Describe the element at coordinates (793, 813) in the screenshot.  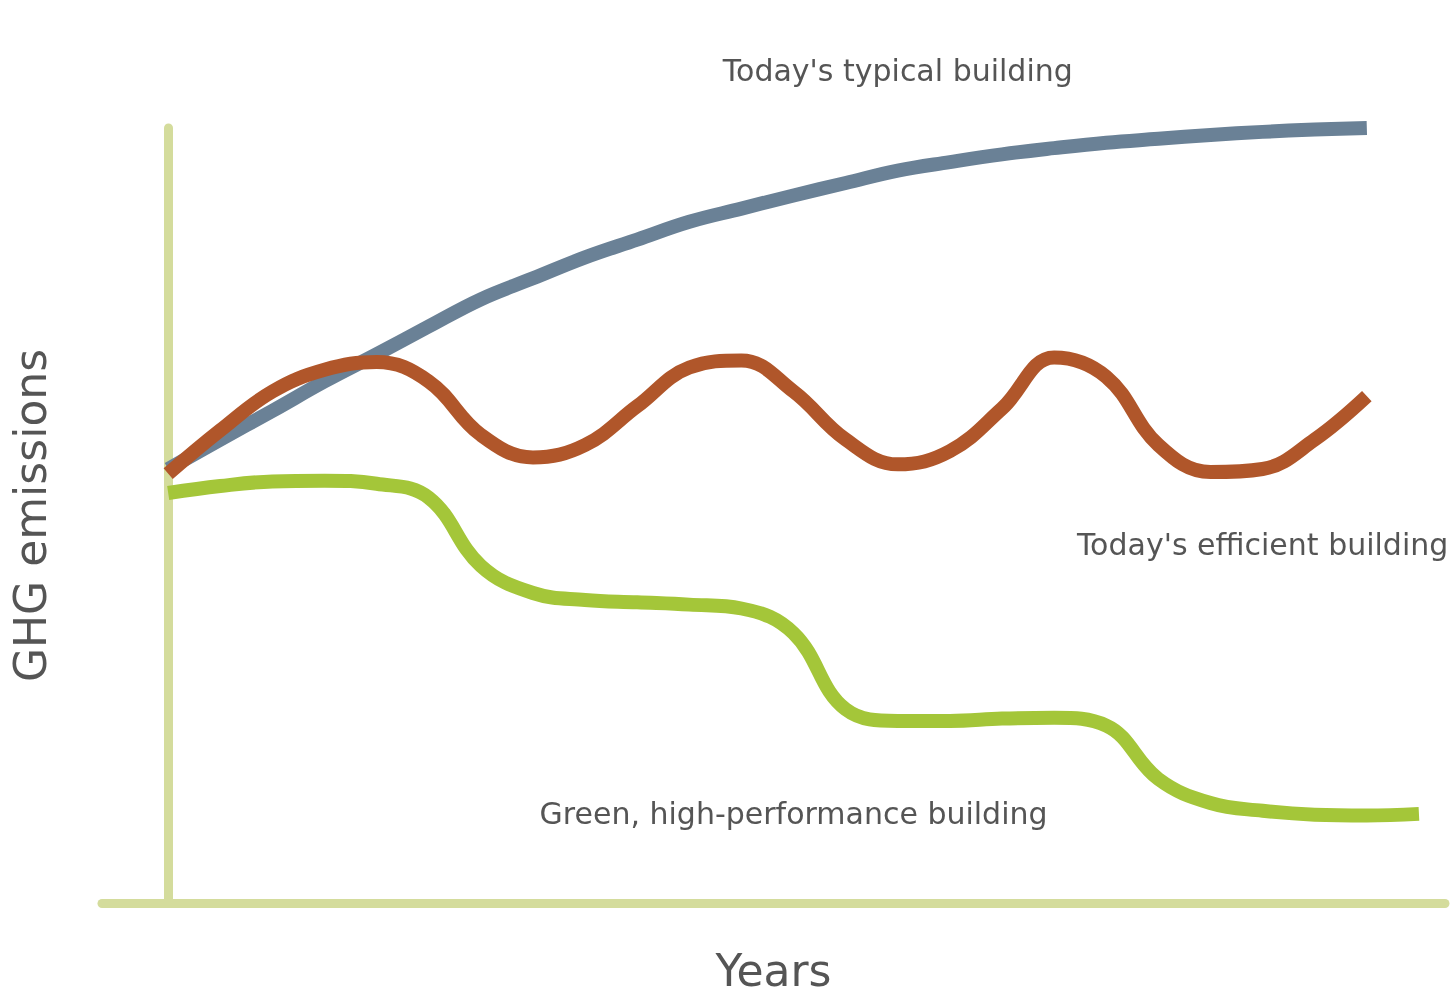
I see `text: Green, high-performance building` at that location.